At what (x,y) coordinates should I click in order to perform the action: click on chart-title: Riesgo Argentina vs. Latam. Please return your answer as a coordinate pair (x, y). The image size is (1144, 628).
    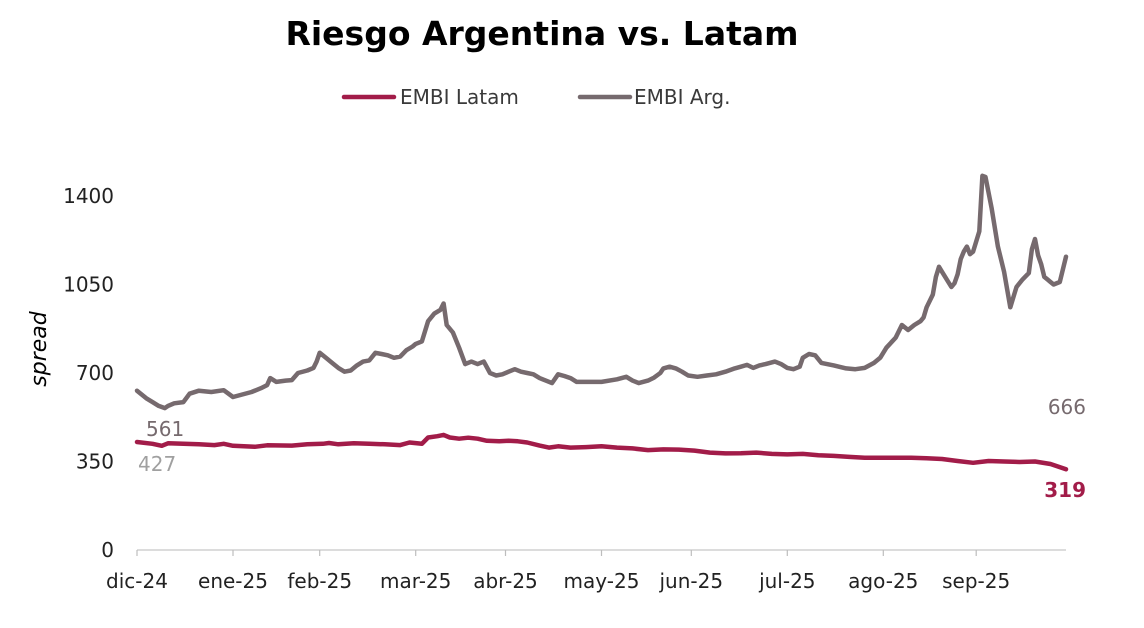
    Looking at the image, I should click on (541, 33).